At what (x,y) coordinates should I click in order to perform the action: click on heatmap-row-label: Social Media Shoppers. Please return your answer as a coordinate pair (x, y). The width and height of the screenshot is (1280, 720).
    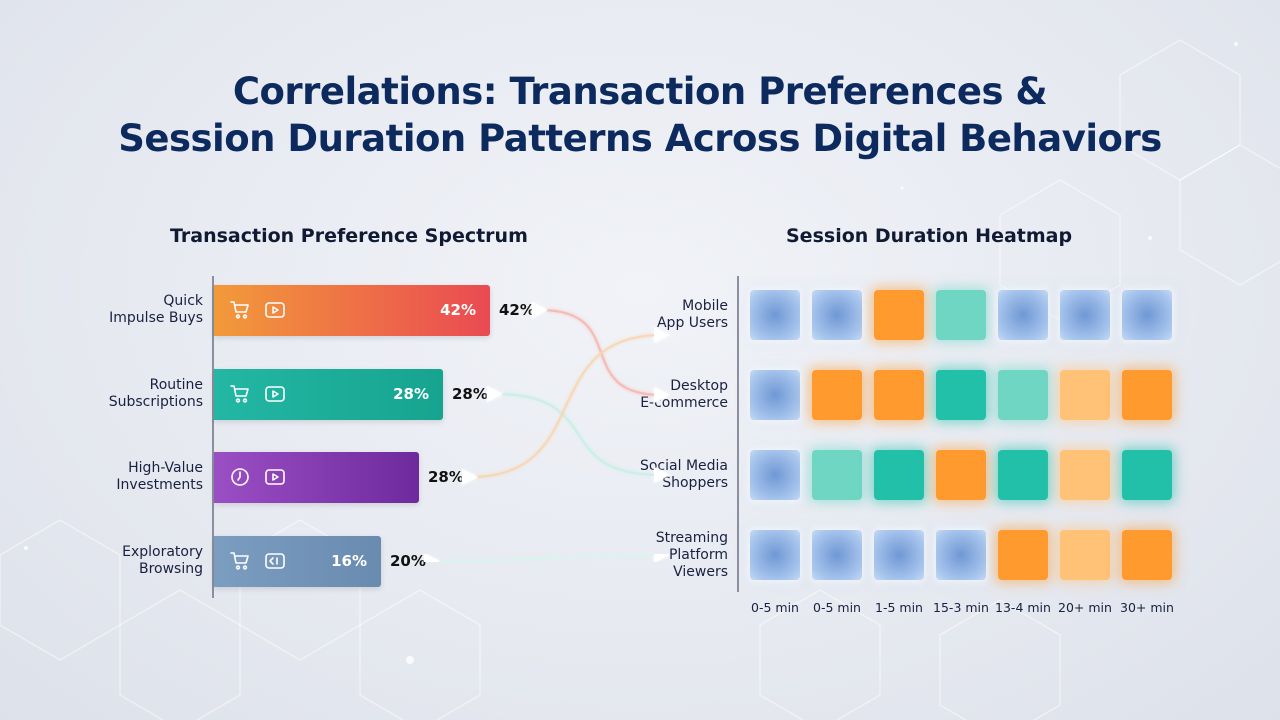
    Looking at the image, I should click on (664, 475).